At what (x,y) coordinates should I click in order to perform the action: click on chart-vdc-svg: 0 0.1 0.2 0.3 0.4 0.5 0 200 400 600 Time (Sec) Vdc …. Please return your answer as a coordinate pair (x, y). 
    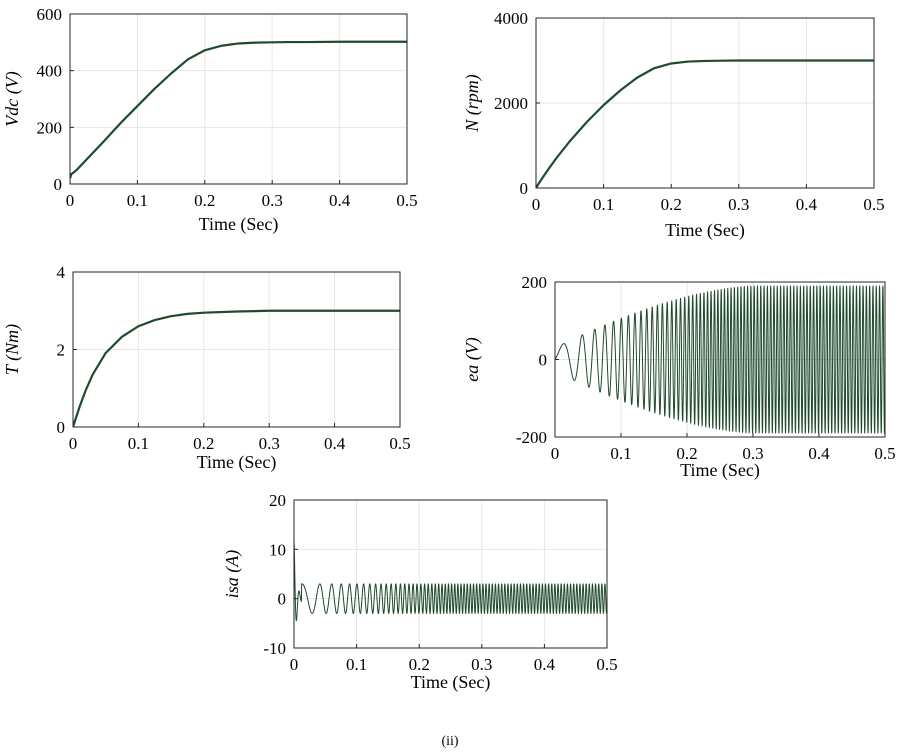
    Looking at the image, I should click on (210, 120).